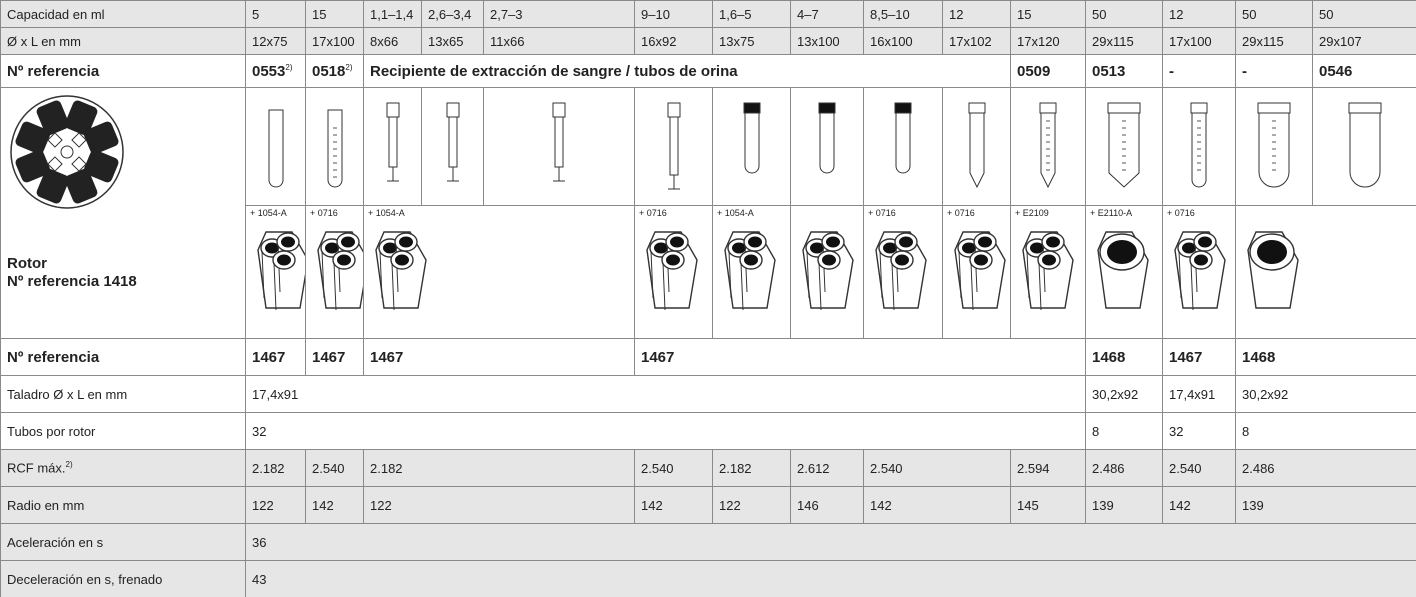 This screenshot has height=597, width=1416. What do you see at coordinates (123, 394) in the screenshot?
I see `row-label: Taladro Ø x L en mm` at bounding box center [123, 394].